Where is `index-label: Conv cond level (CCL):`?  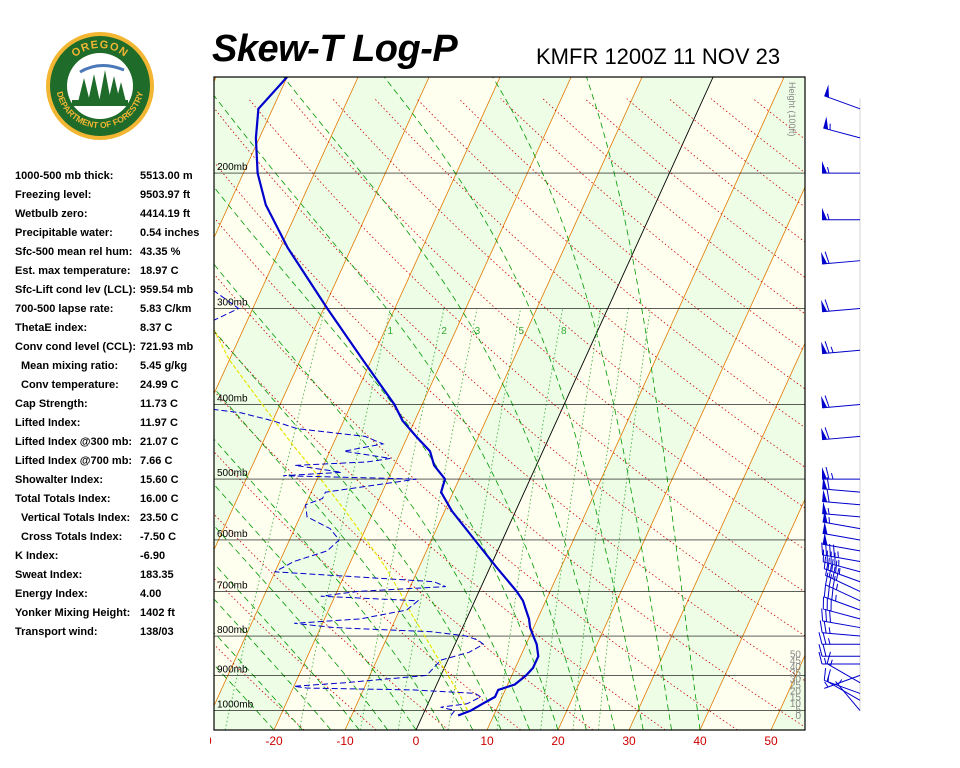 index-label: Conv cond level (CCL): is located at coordinates (76, 347).